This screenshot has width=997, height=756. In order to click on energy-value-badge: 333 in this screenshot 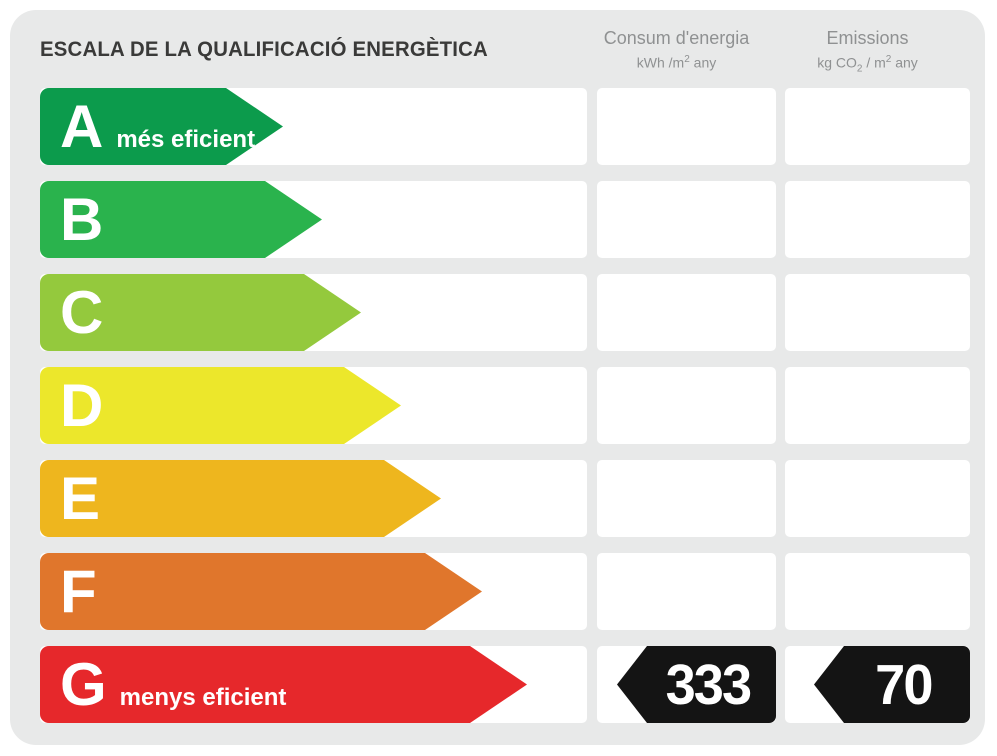, I will do `click(696, 684)`.